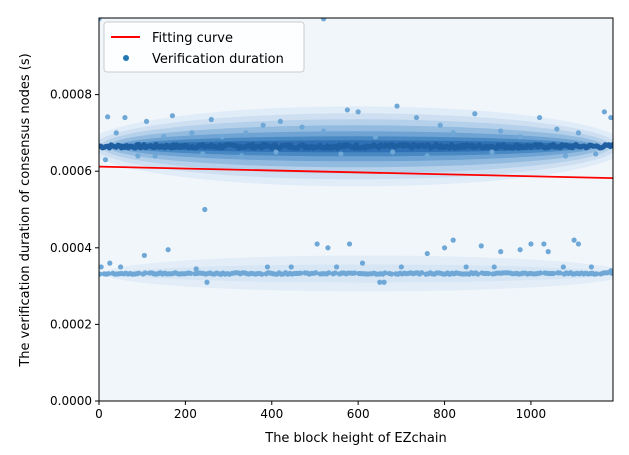 The width and height of the screenshot is (629, 455). Describe the element at coordinates (192, 38) in the screenshot. I see `legend-fit-label: Fitting curve` at that location.